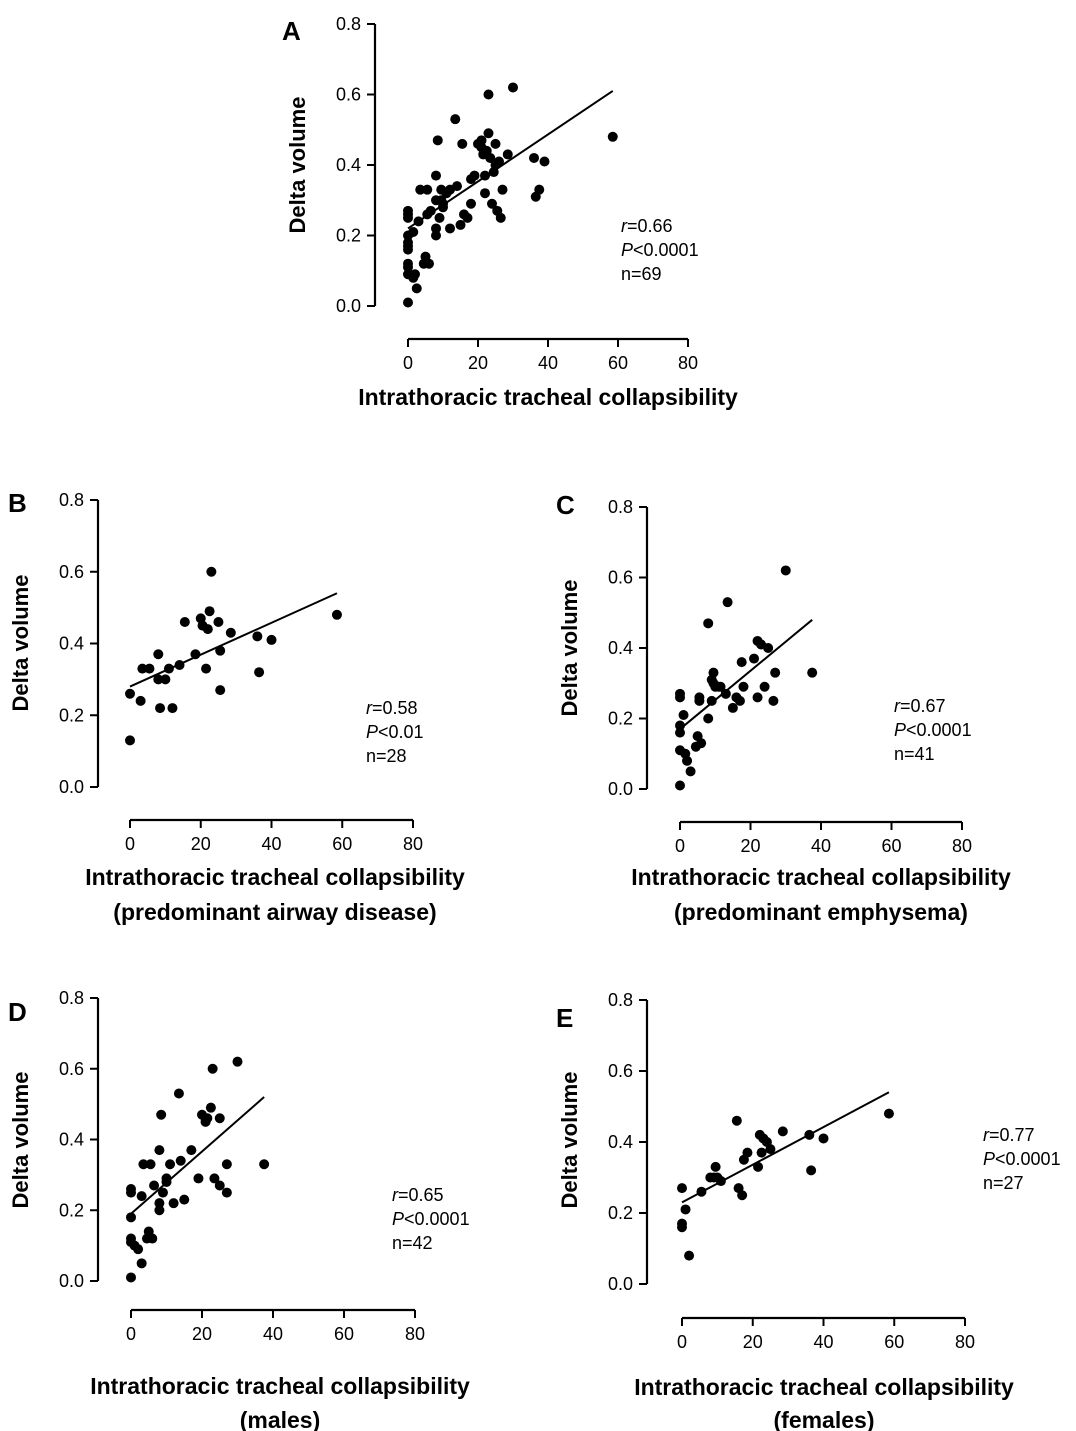 The width and height of the screenshot is (1076, 1431). What do you see at coordinates (395, 732) in the screenshot?
I see `stats-p: P<0.01` at bounding box center [395, 732].